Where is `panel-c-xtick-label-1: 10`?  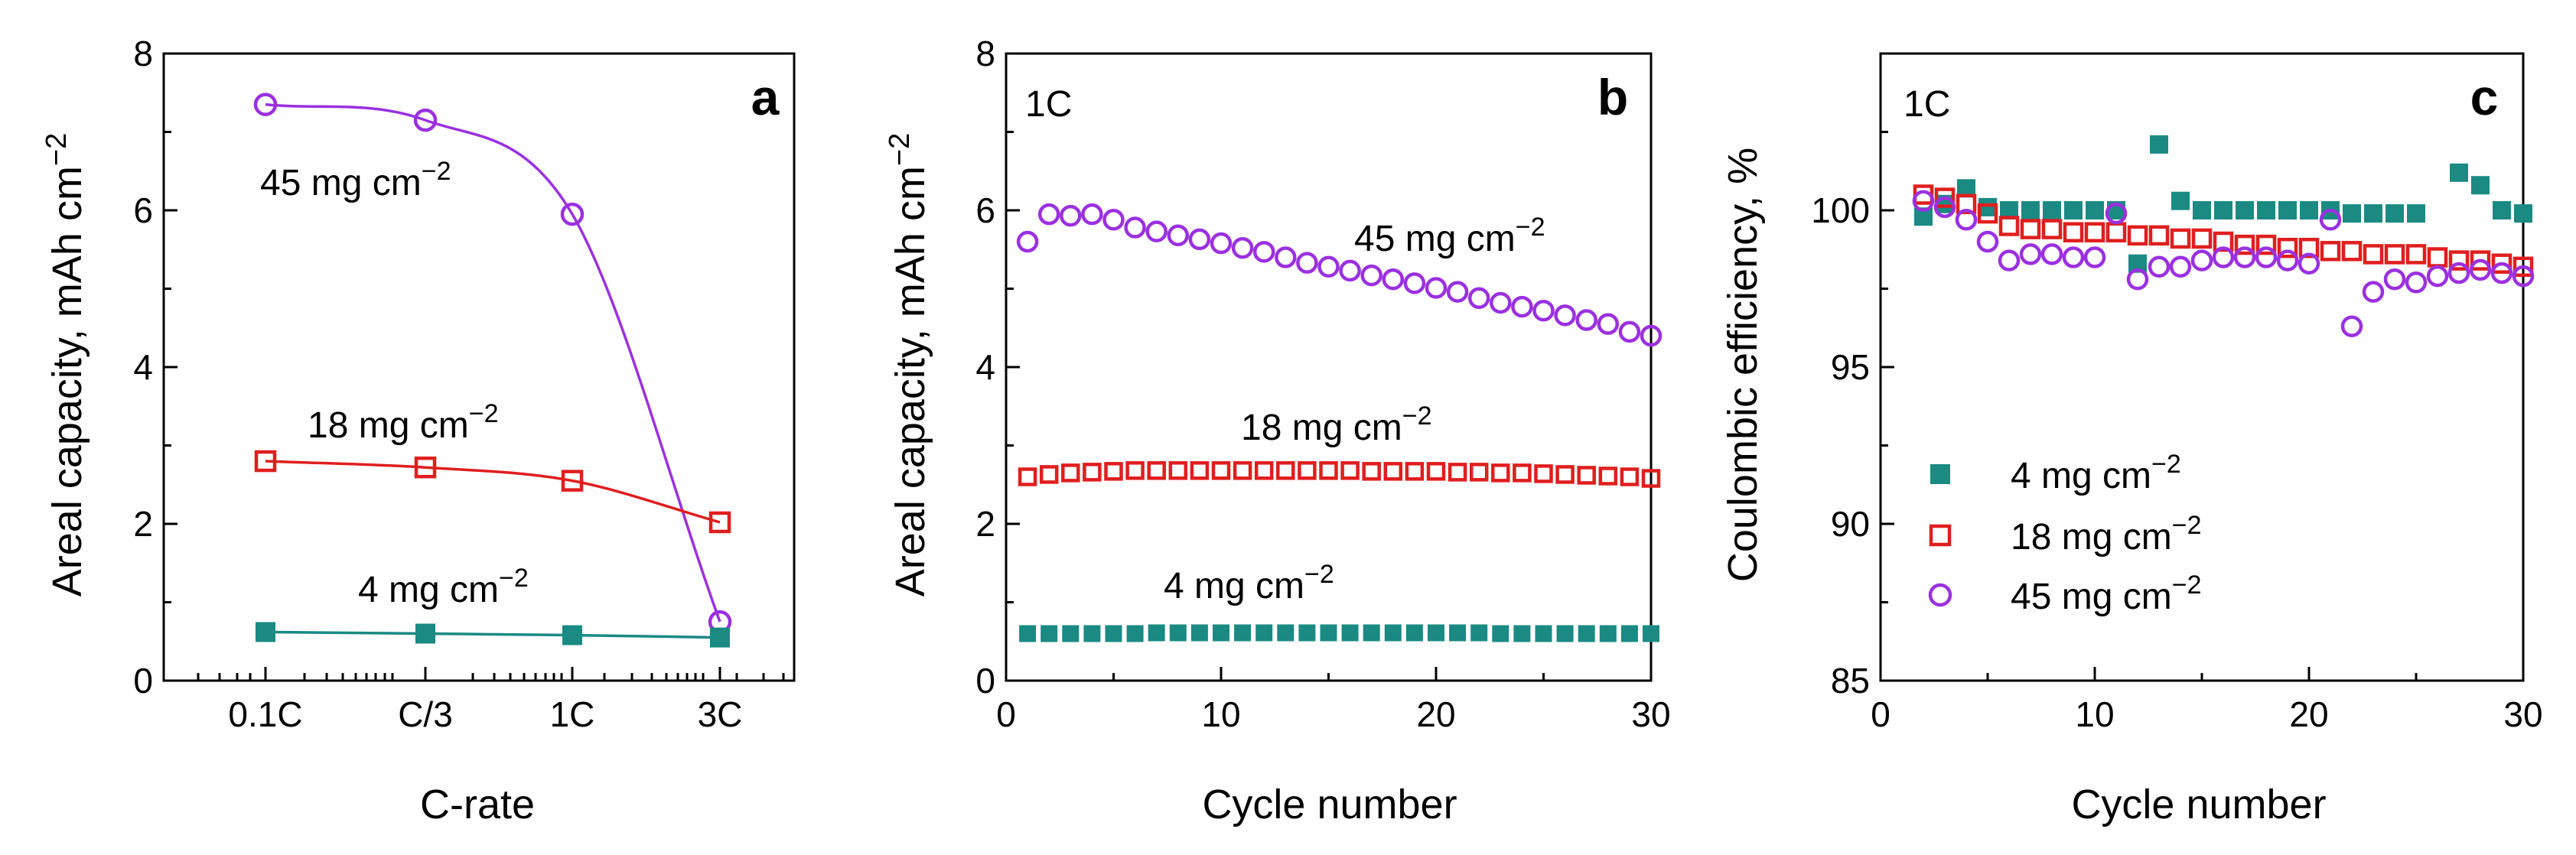 panel-c-xtick-label-1: 10 is located at coordinates (2094, 714).